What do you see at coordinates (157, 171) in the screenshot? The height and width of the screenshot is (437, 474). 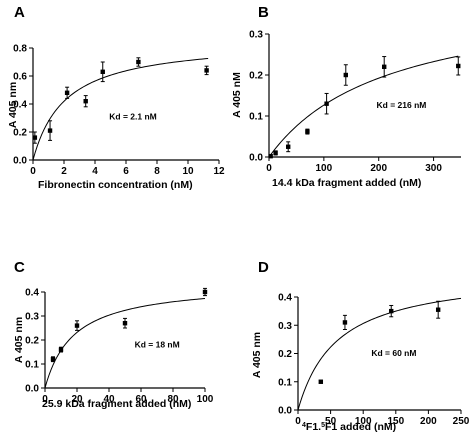 I see `x-tick-label: 8` at bounding box center [157, 171].